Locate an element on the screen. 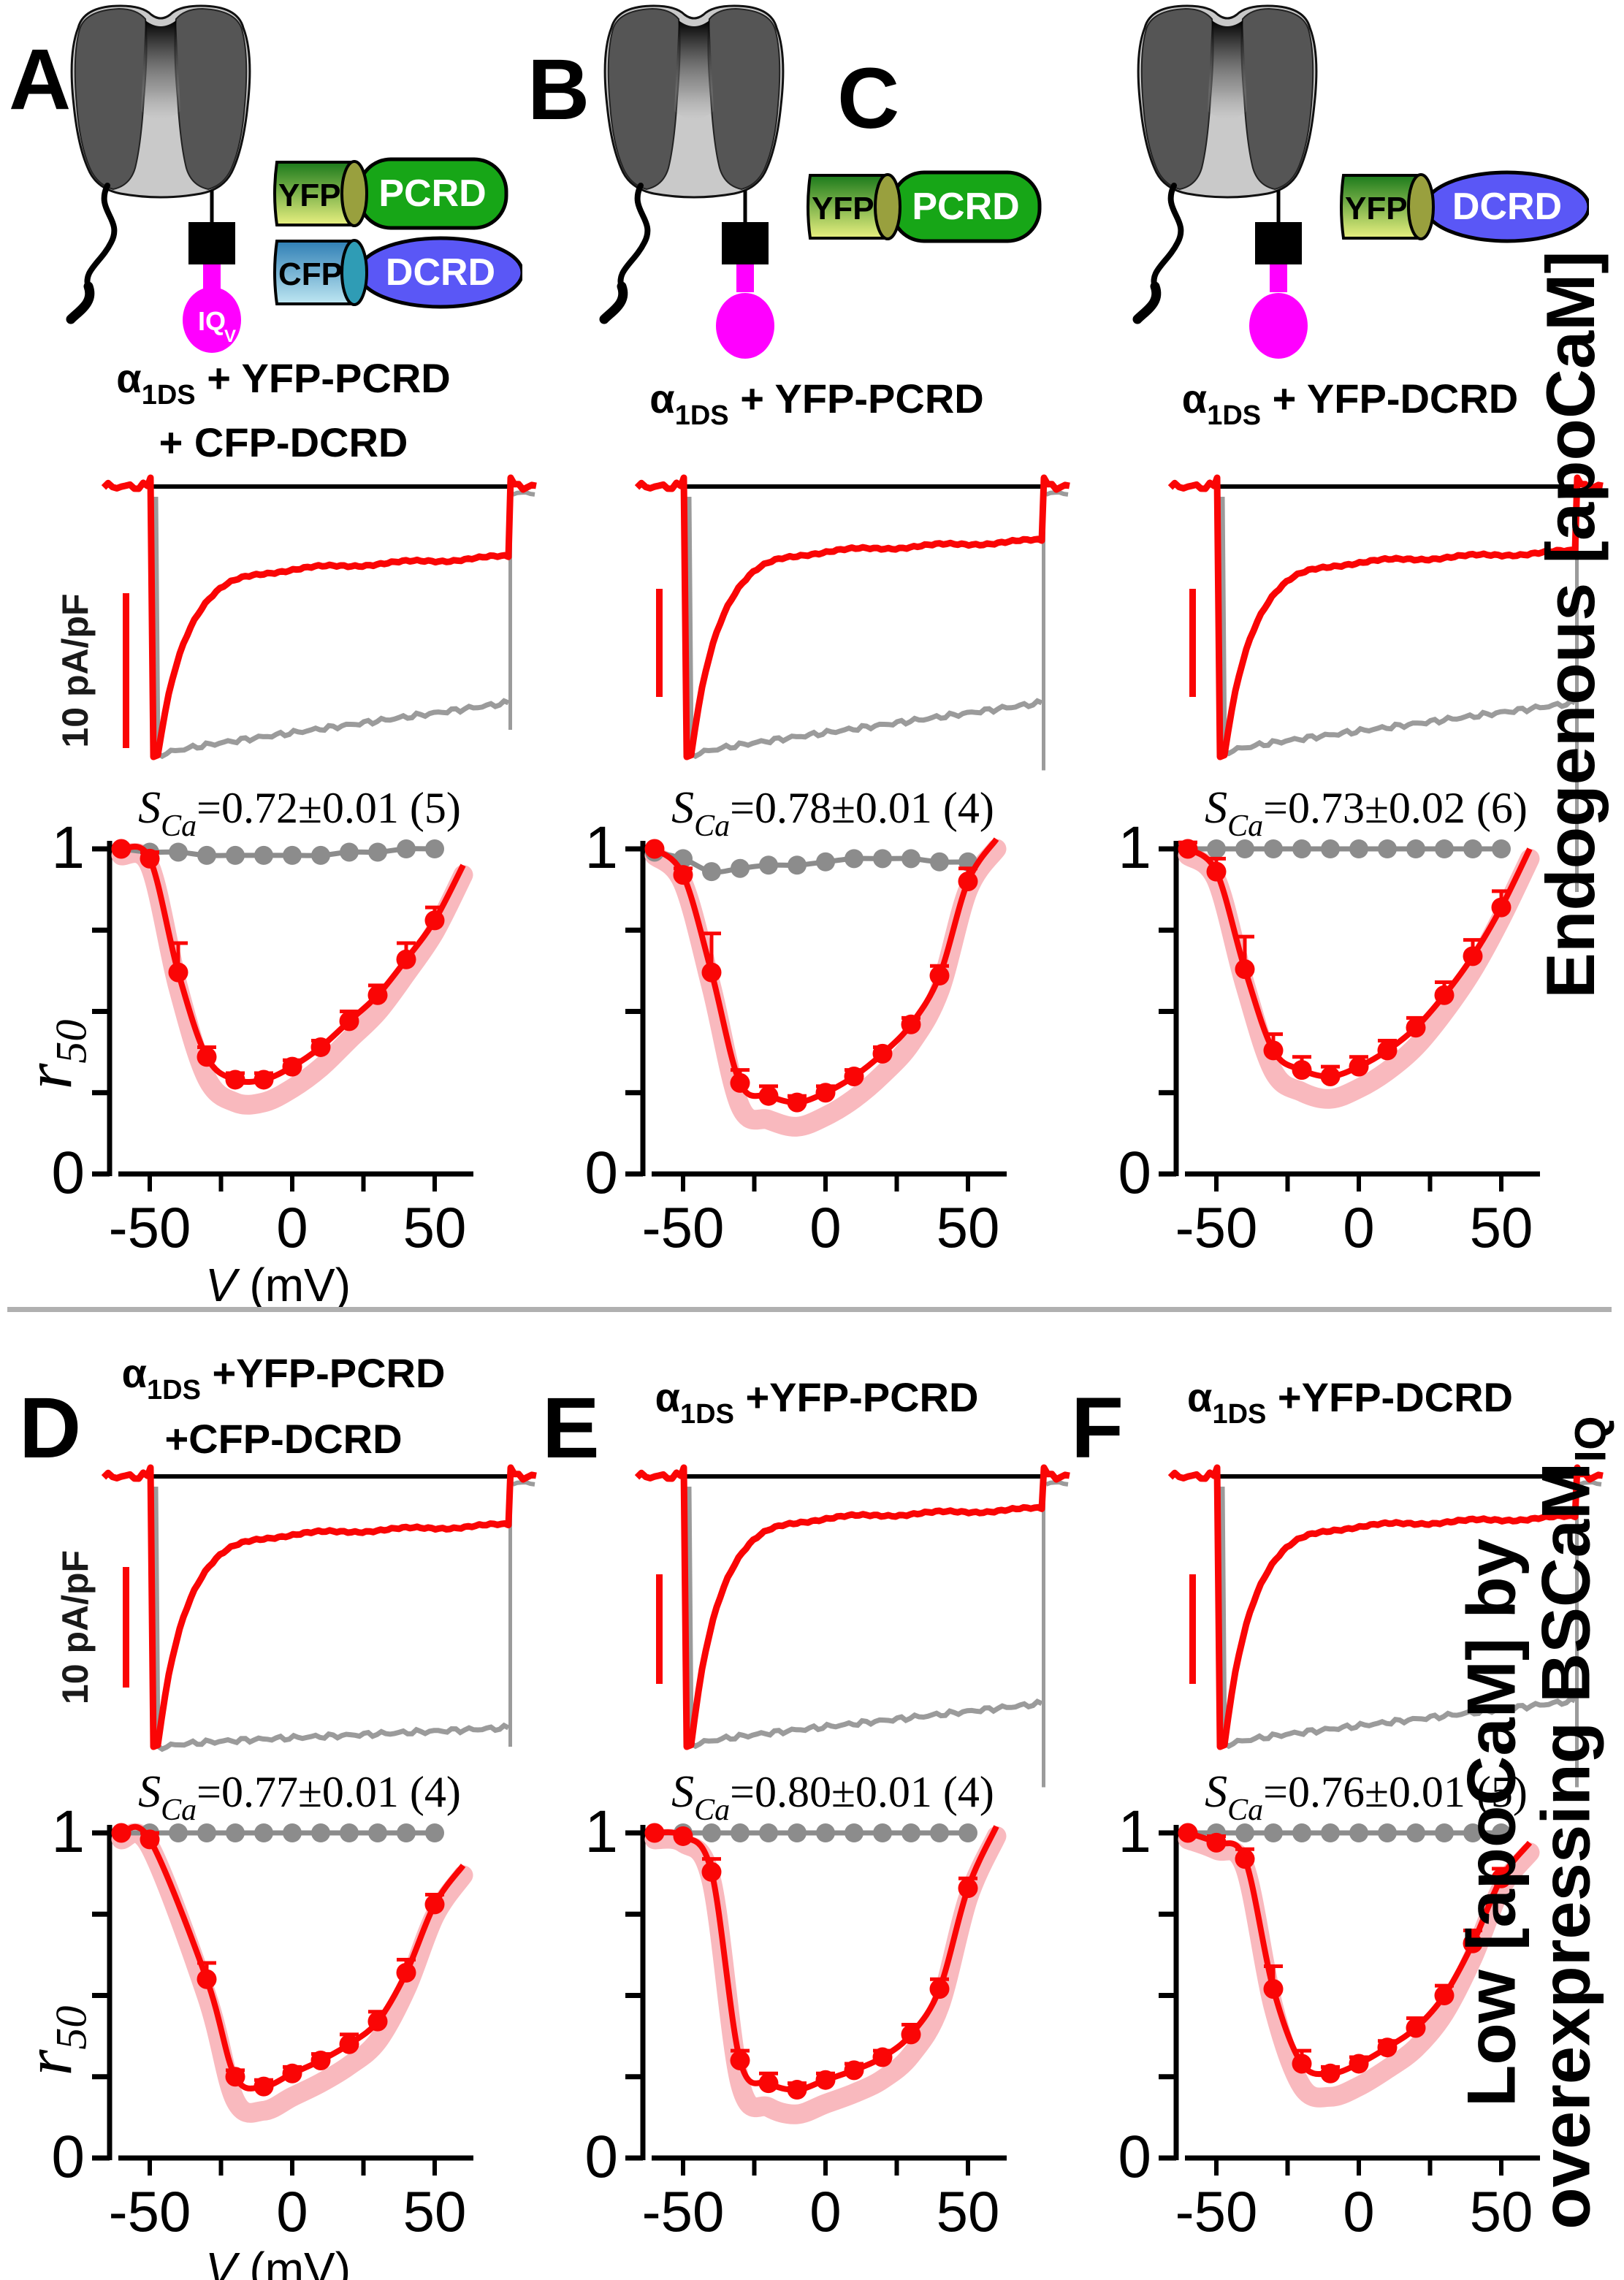 This screenshot has width=1624, height=2280. iq-domain-icon is located at coordinates (745, 326).